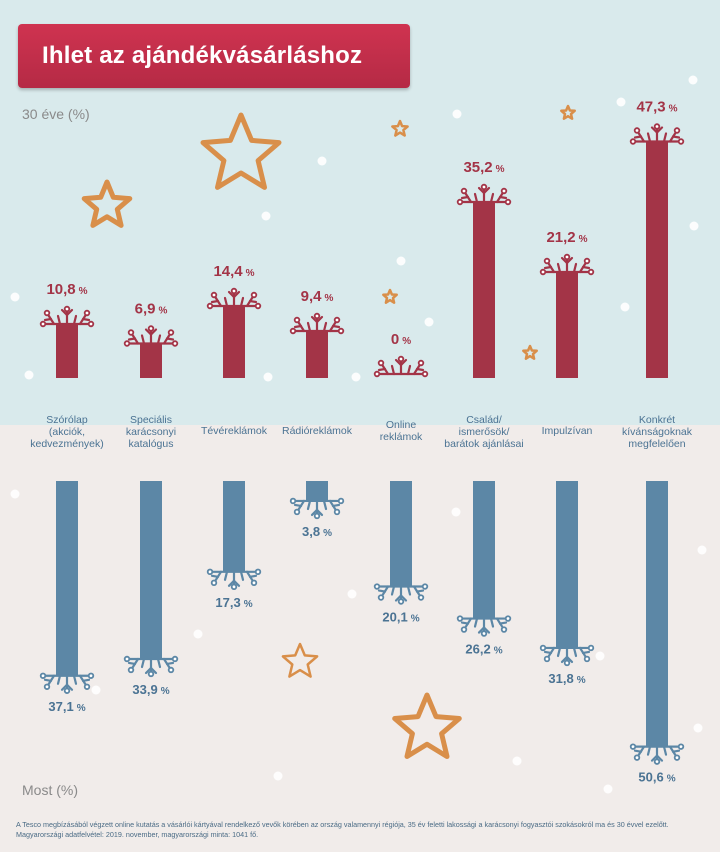 Image resolution: width=720 pixels, height=852 pixels. Describe the element at coordinates (233, 271) in the screenshot. I see `top-value-label: 14,4%` at that location.